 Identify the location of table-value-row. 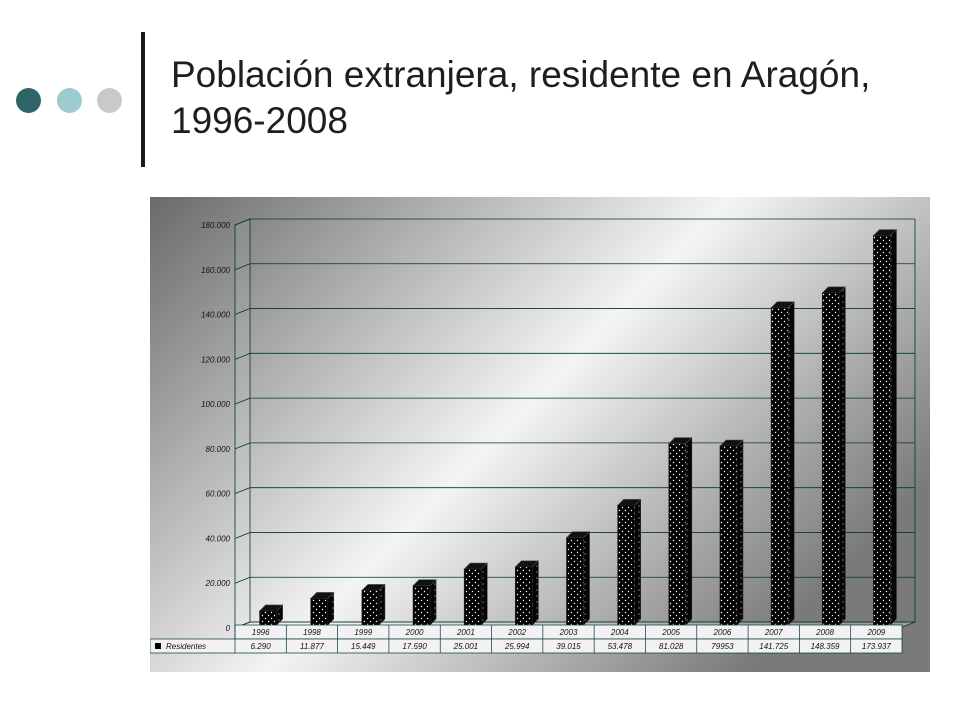
(526, 646).